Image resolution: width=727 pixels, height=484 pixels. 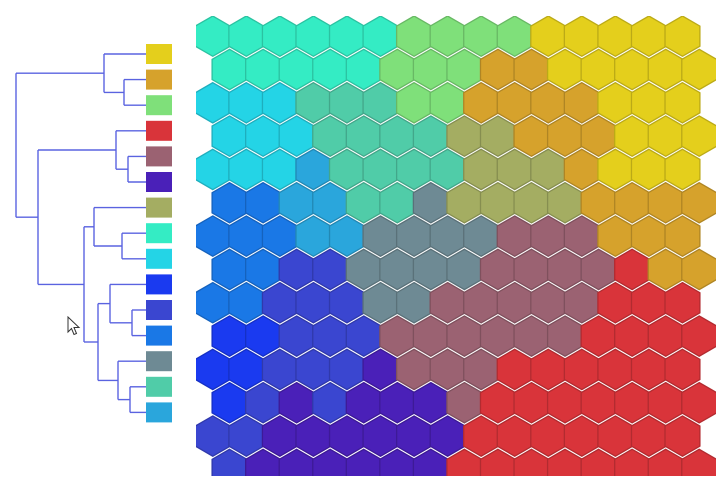 What do you see at coordinates (159, 284) in the screenshot?
I see `legend-swatch-blue` at bounding box center [159, 284].